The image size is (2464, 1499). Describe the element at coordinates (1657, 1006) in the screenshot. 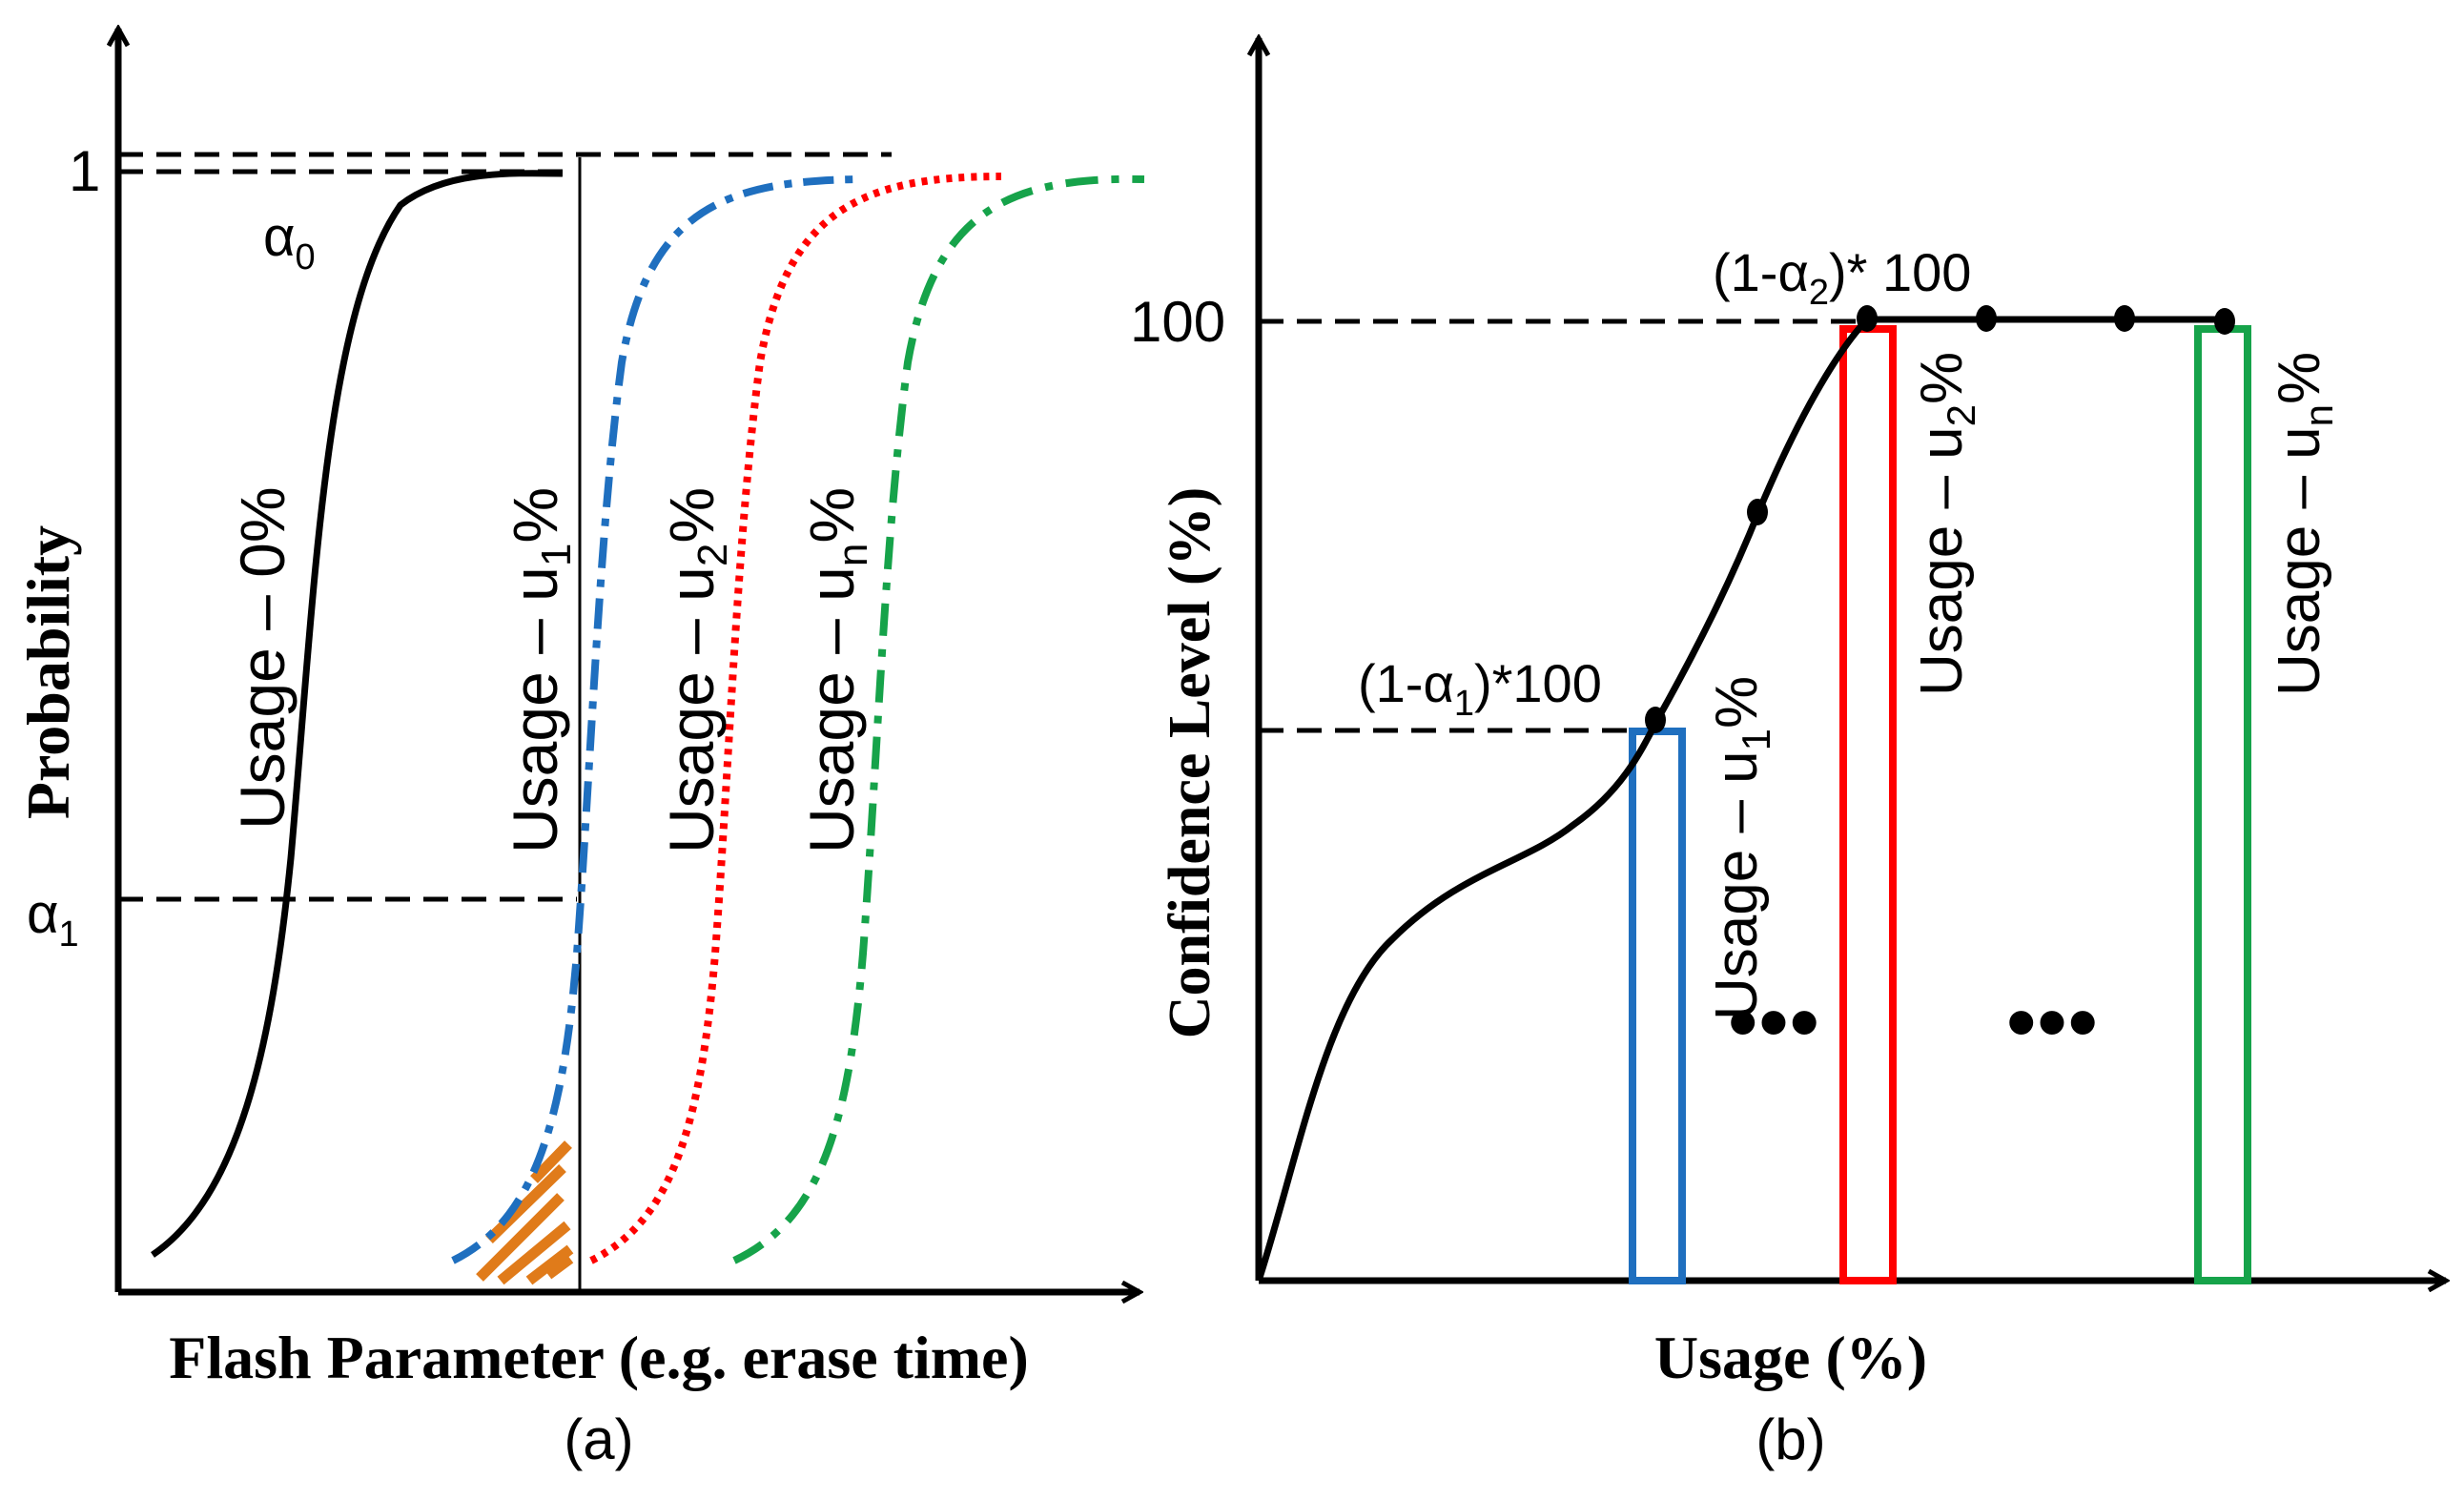

I see `panel-b-bar-u1` at that location.